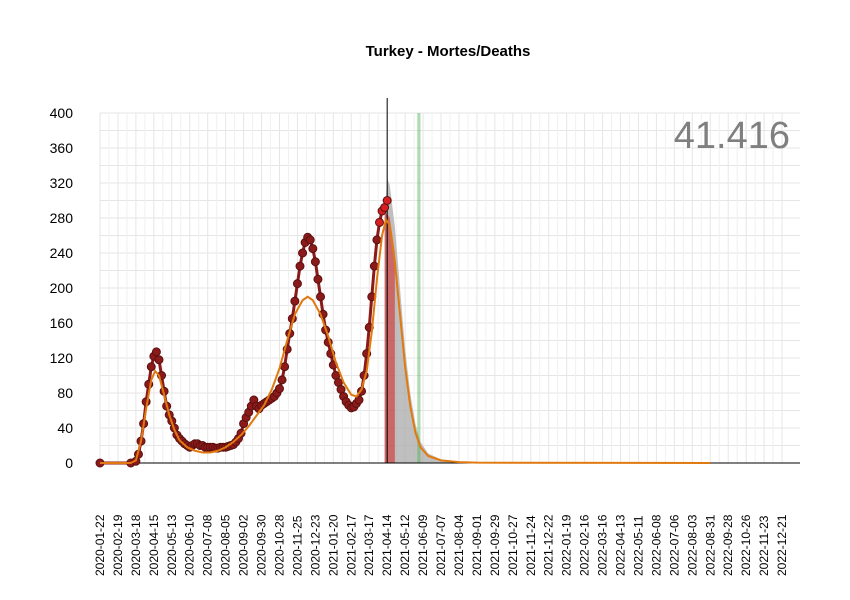 The image size is (850, 600). I want to click on x-tick-label: 2020-02-19, so click(118, 545).